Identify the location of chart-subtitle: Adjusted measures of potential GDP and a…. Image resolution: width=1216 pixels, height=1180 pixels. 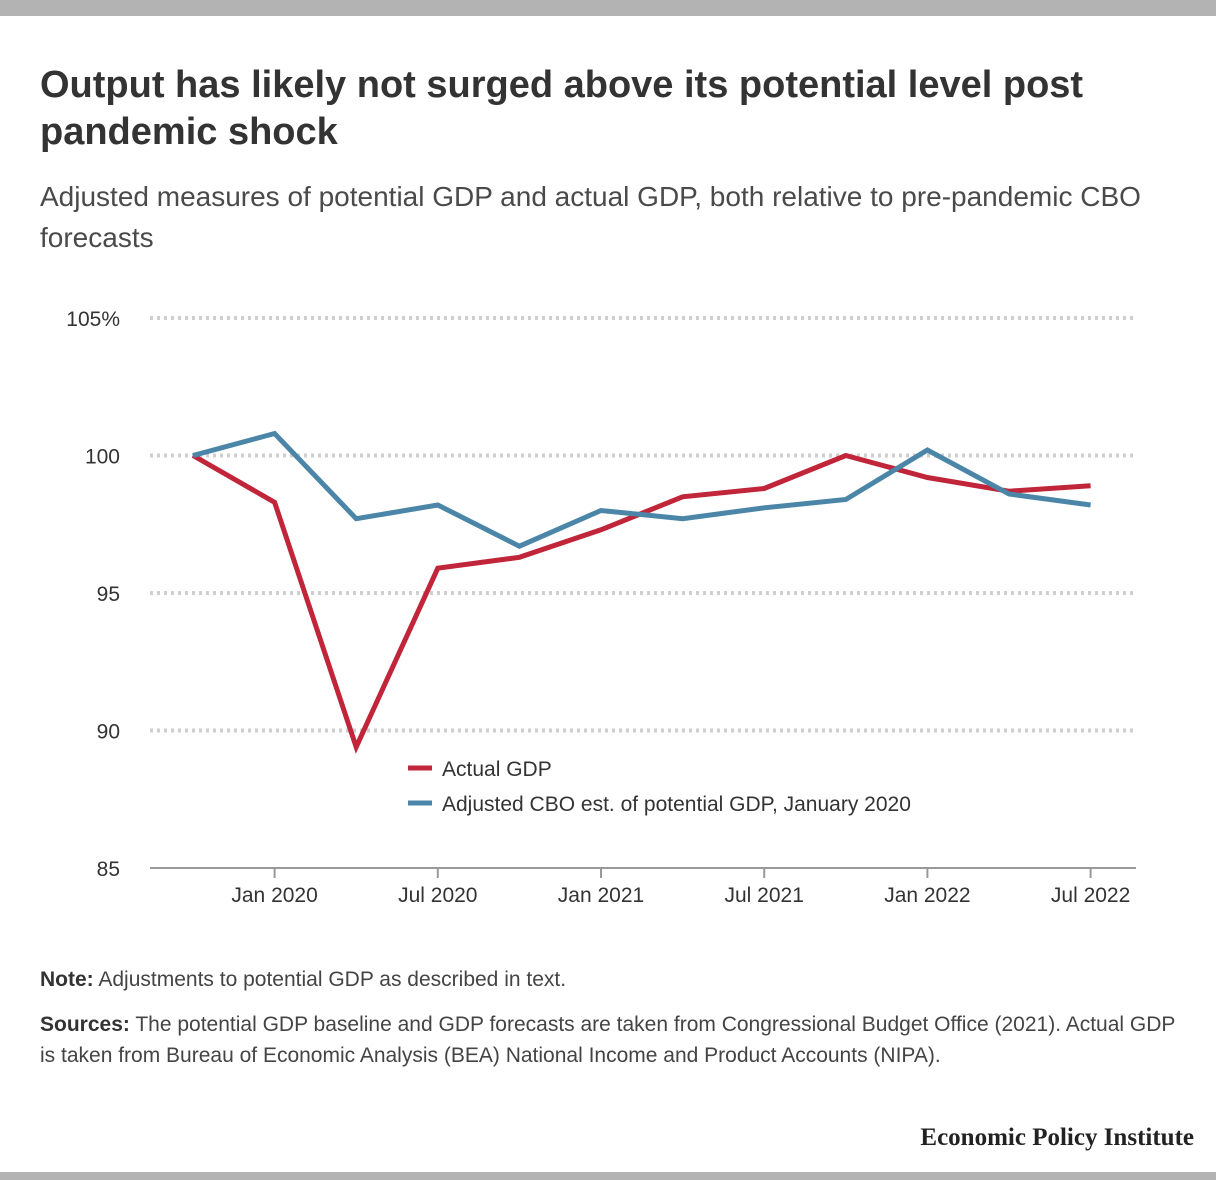
(590, 217).